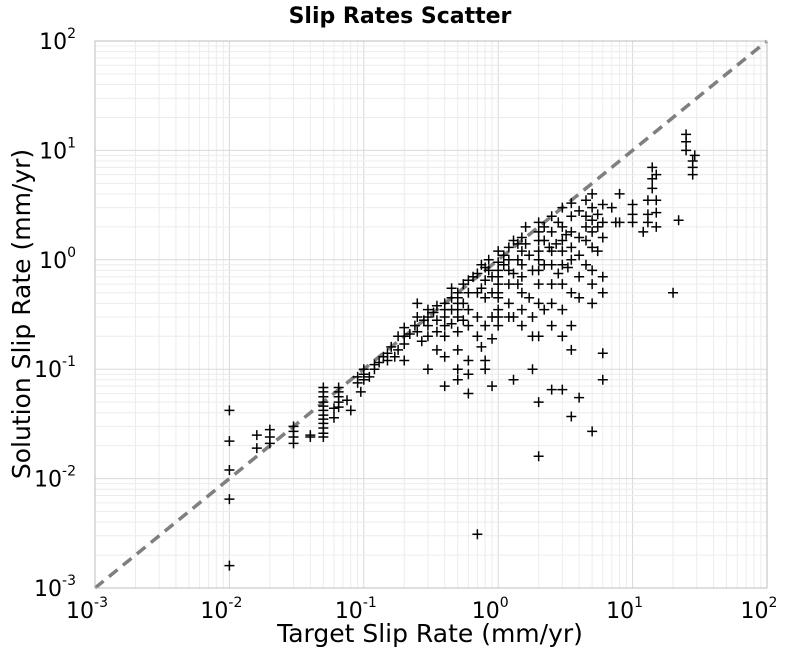 The width and height of the screenshot is (800, 654). I want to click on x-tick-label: 10², so click(759, 609).